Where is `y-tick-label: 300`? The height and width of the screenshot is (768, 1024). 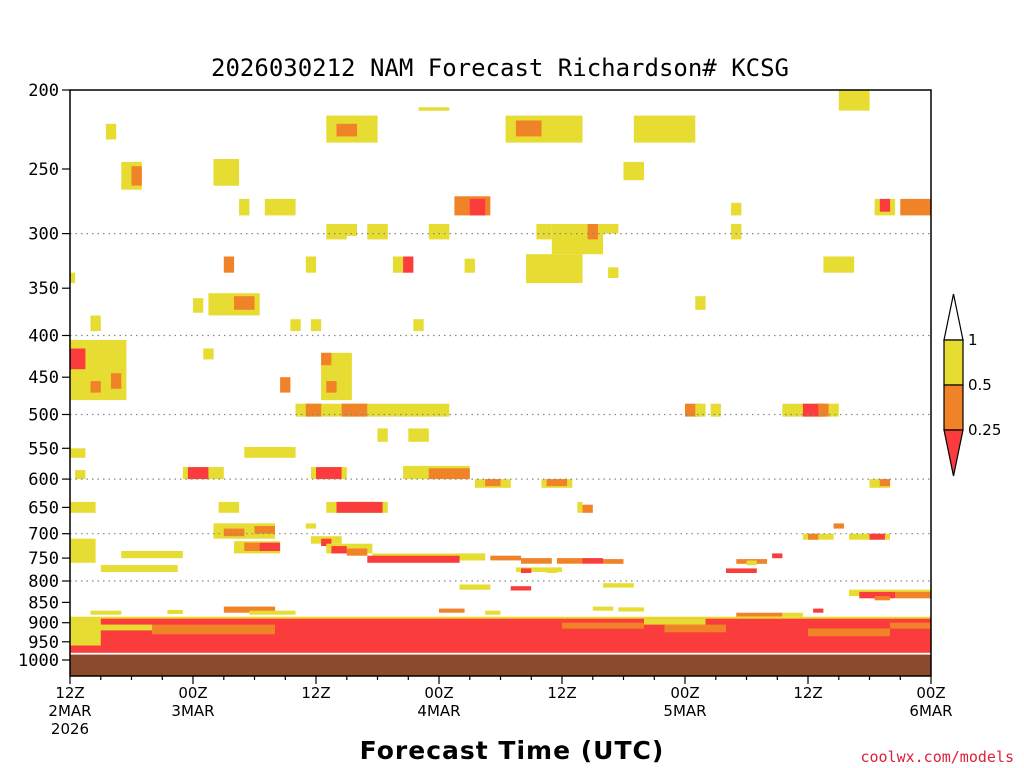
y-tick-label: 300 is located at coordinates (43, 235).